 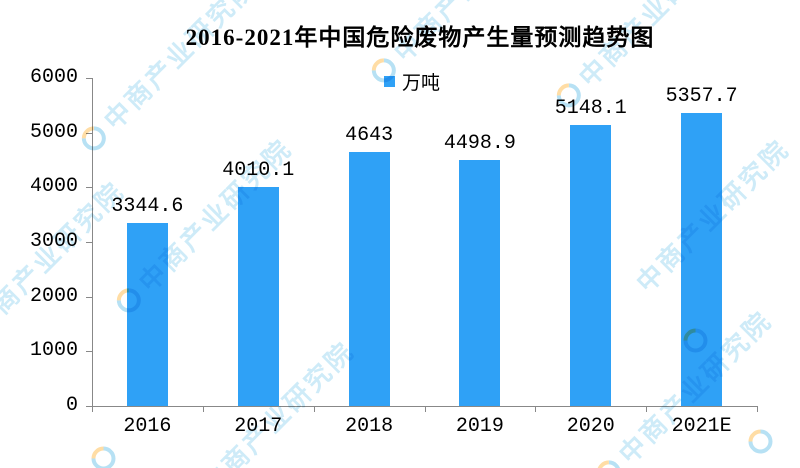 I want to click on legend-swatch-icon, so click(x=389, y=81).